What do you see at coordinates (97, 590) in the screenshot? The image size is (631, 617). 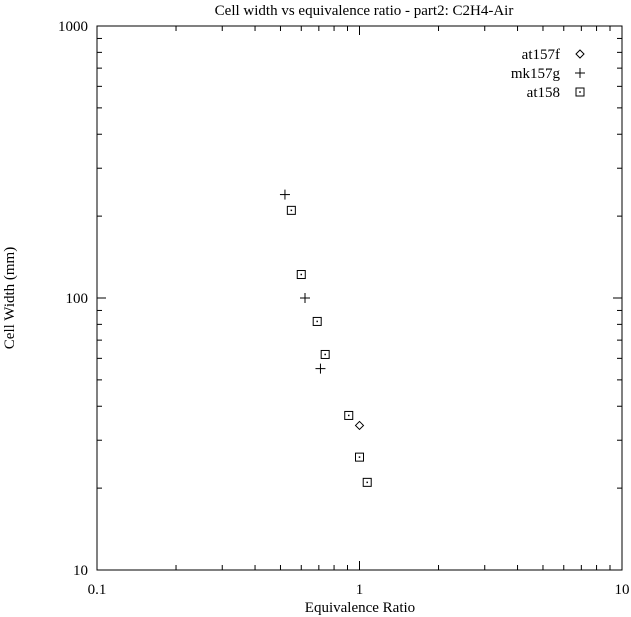 I see `x-tick-label: 0.1` at bounding box center [97, 590].